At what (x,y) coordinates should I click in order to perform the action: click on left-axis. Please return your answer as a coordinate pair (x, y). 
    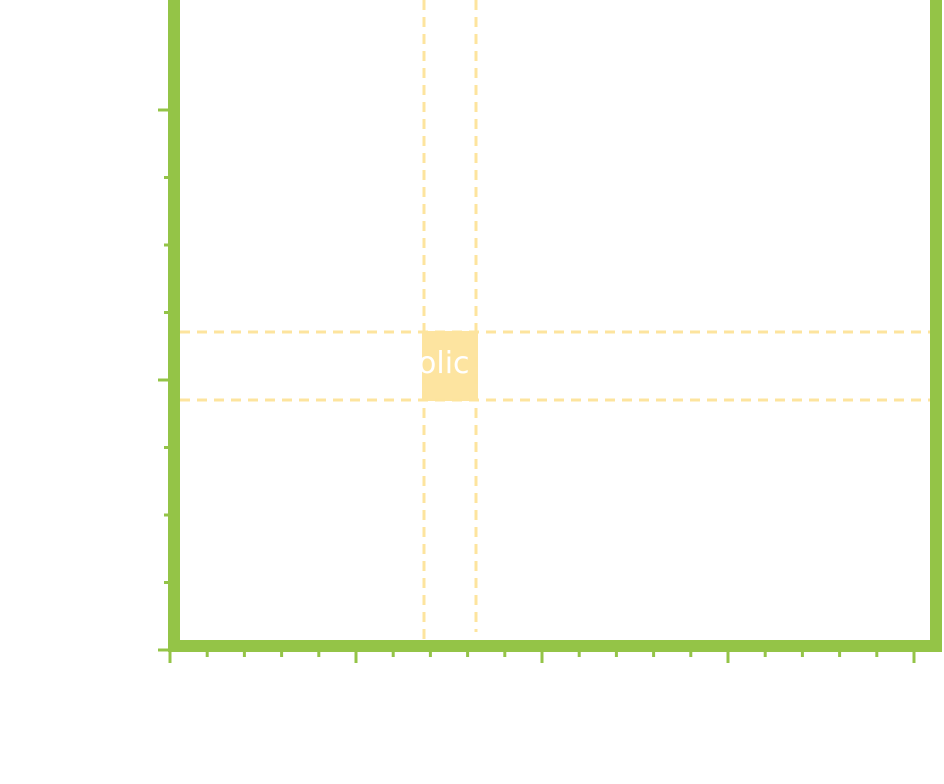
    Looking at the image, I should click on (174, 326).